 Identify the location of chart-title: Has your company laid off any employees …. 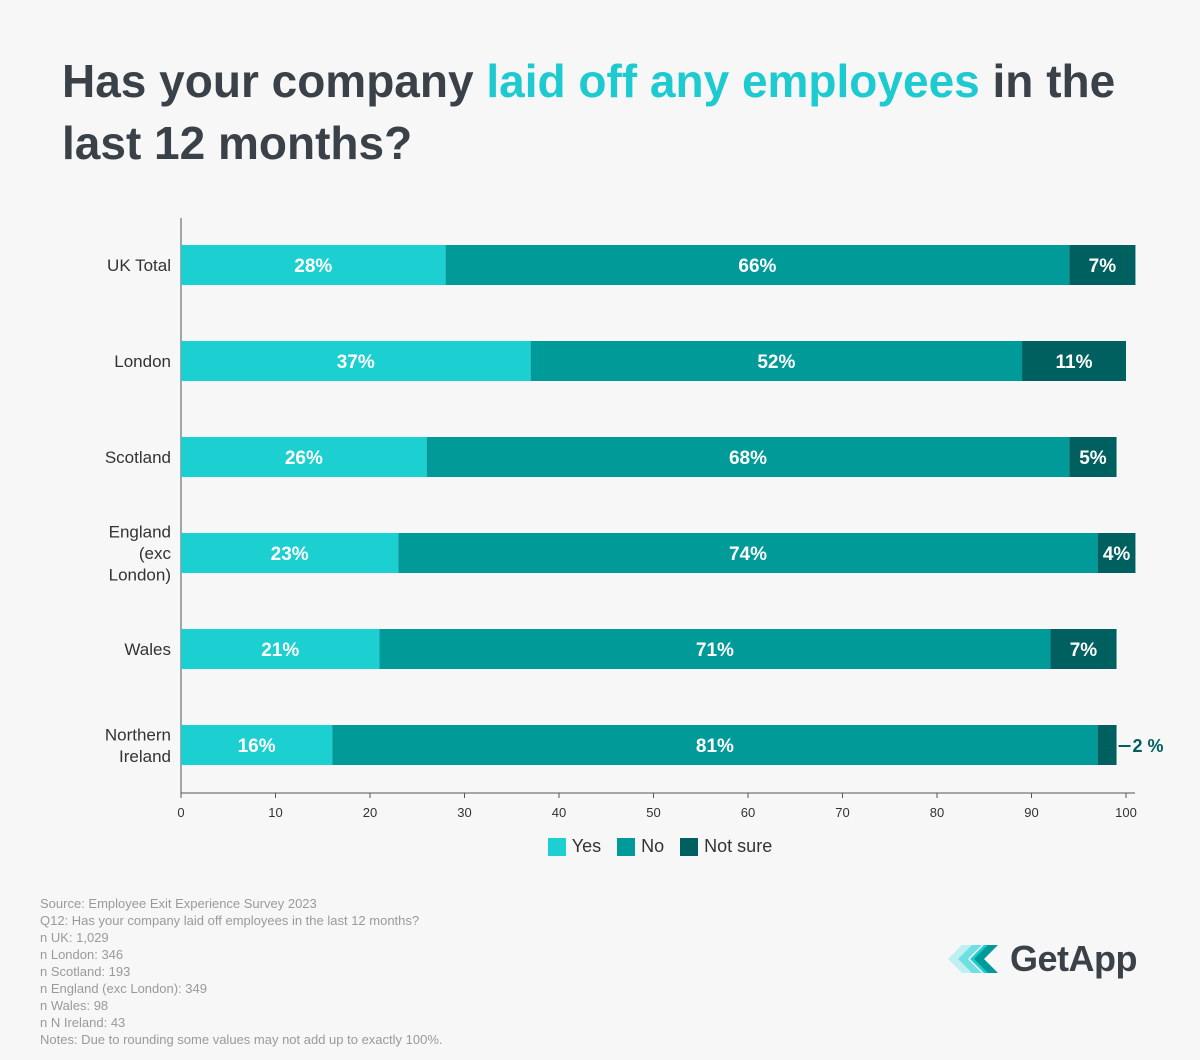
(602, 112).